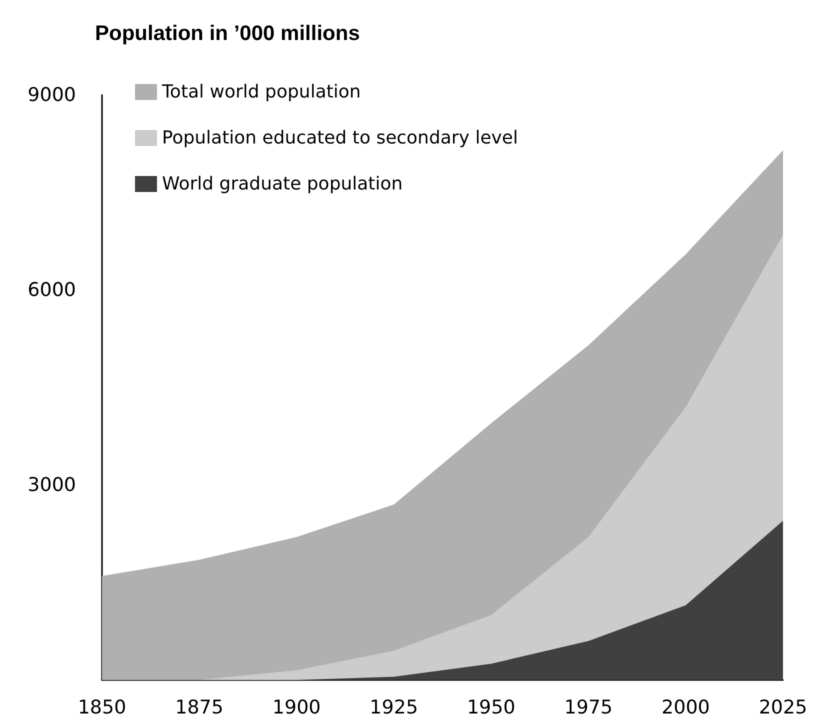 This screenshot has width=813, height=722. What do you see at coordinates (102, 707) in the screenshot?
I see `x-tick-label: 1850` at bounding box center [102, 707].